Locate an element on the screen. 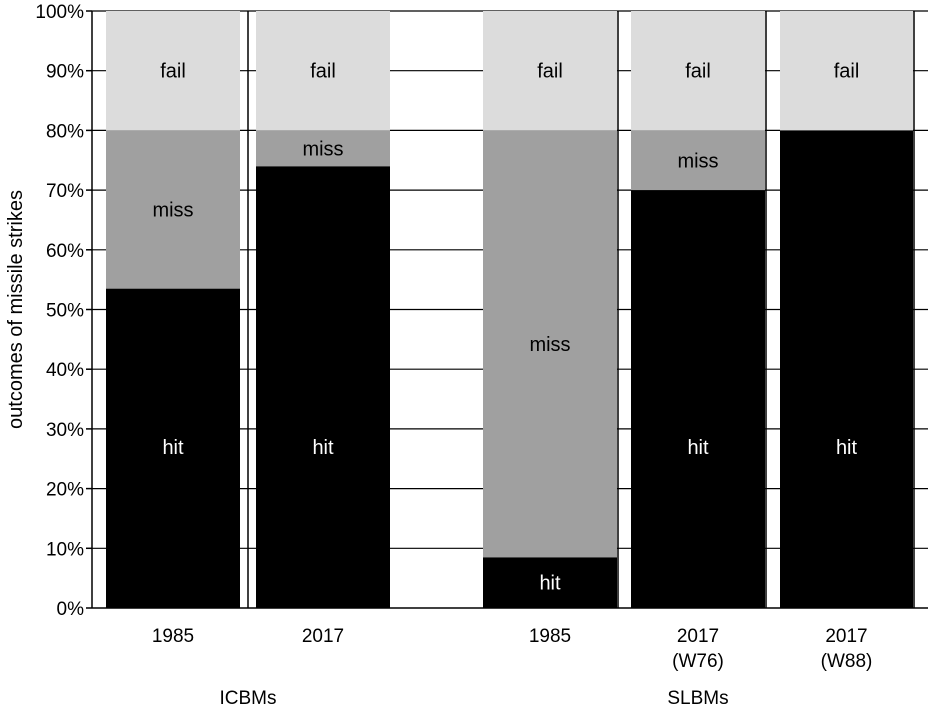 The height and width of the screenshot is (716, 928). group-label: ICBMs is located at coordinates (248, 698).